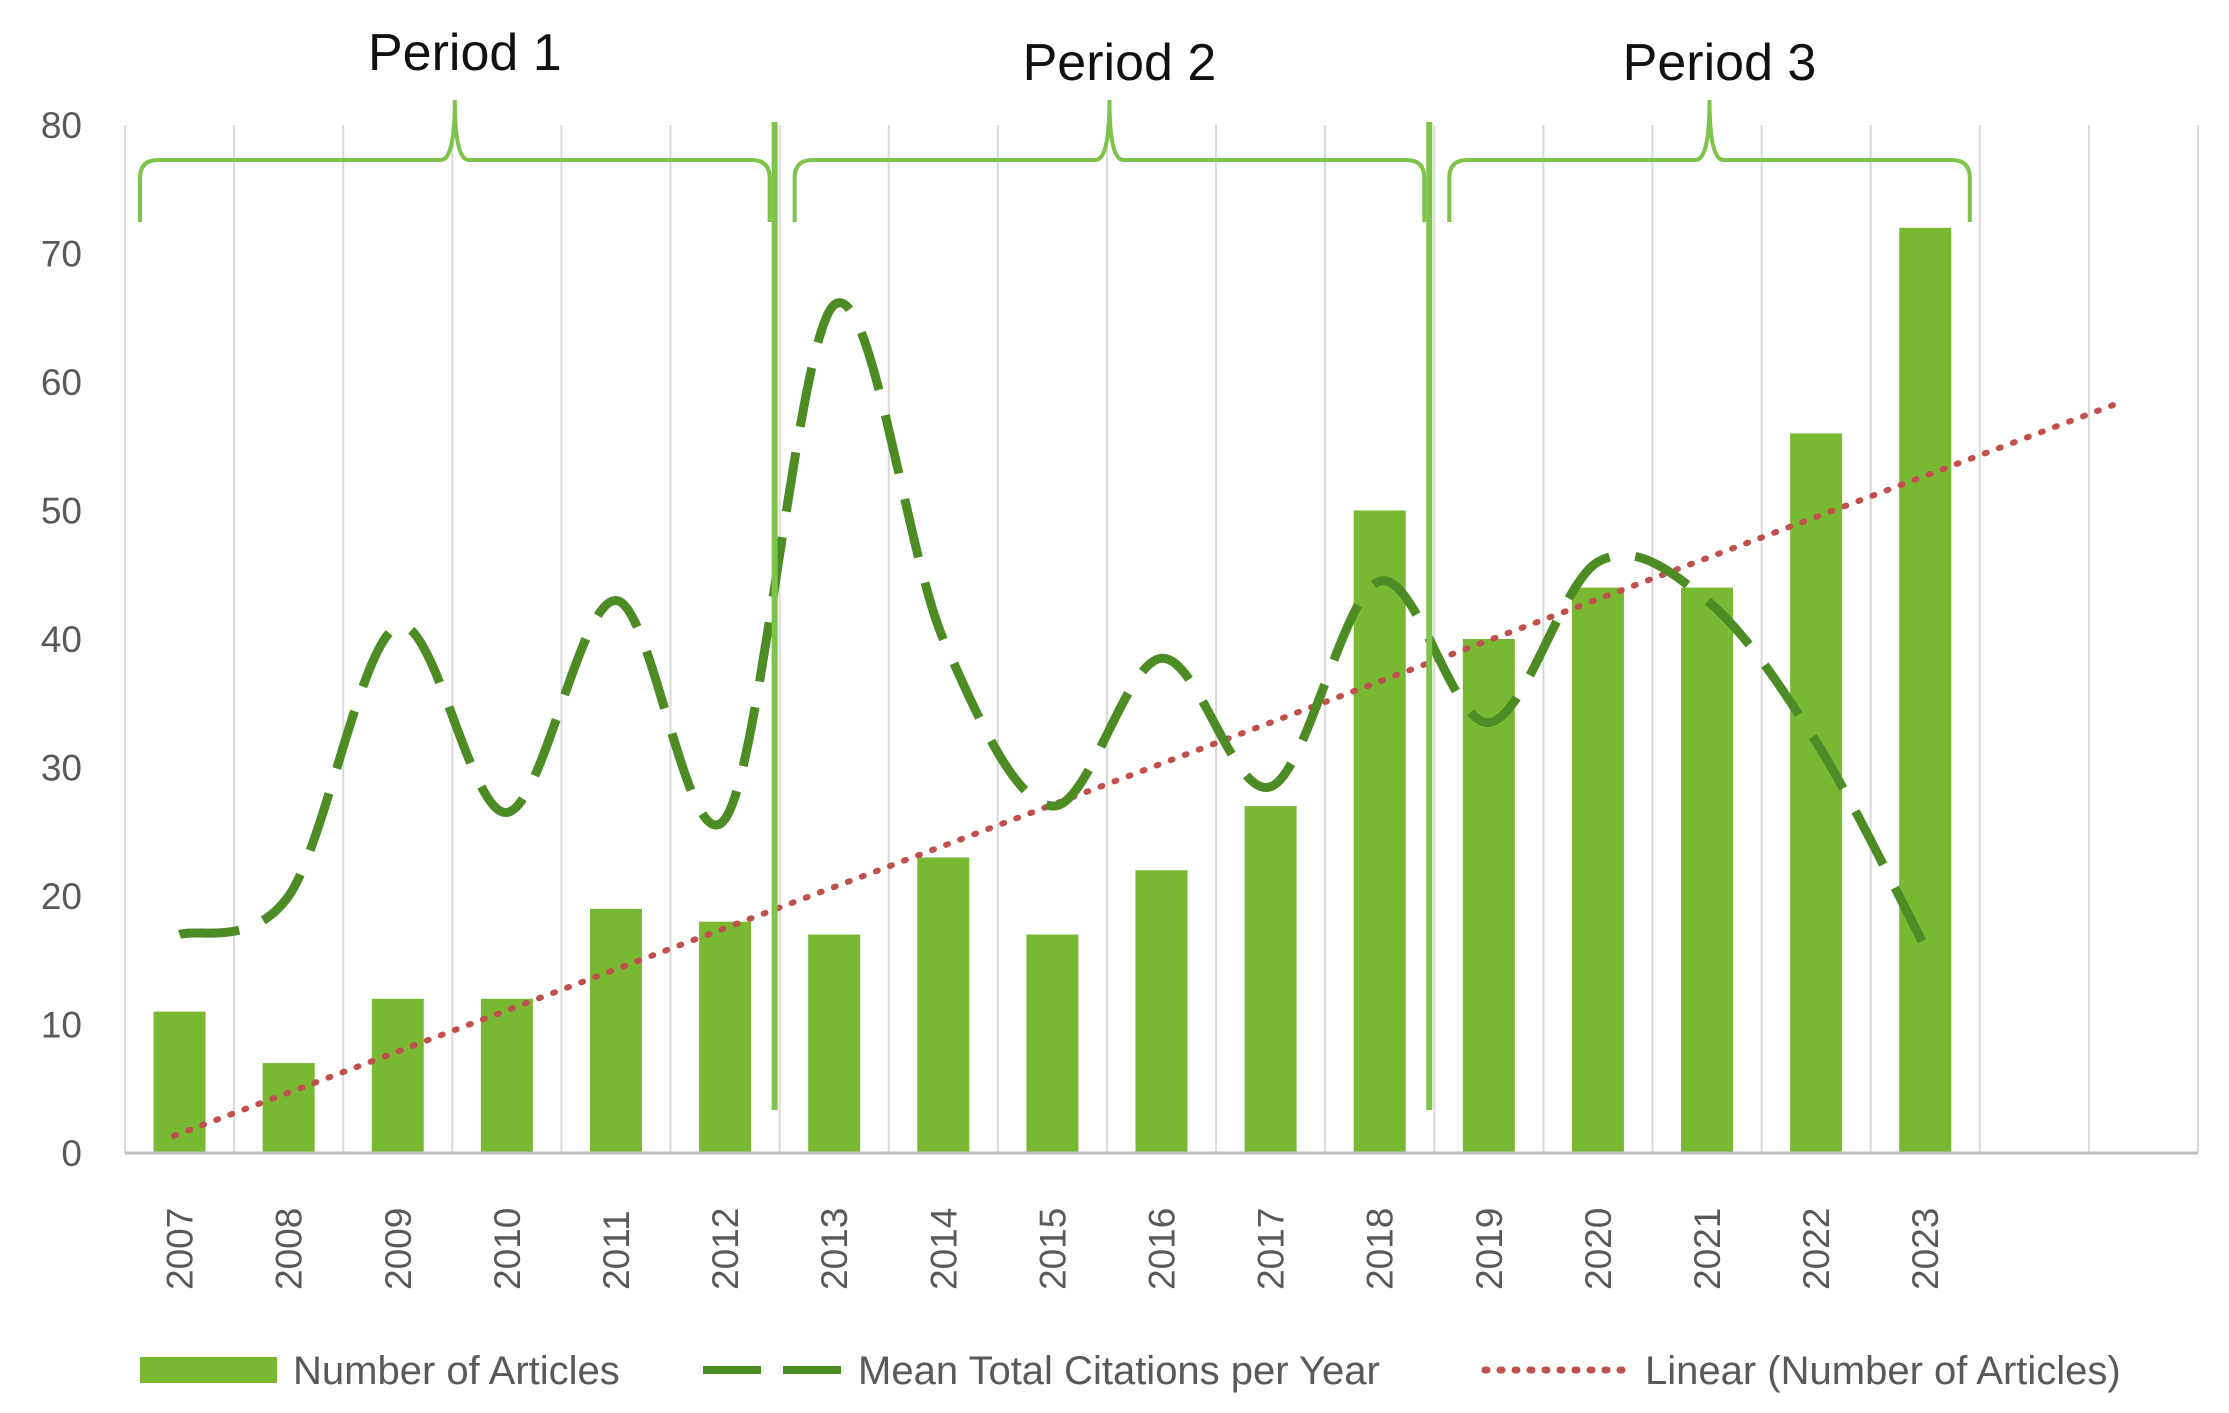 The image size is (2229, 1413). I want to click on y-tick-label: 0, so click(71, 1153).